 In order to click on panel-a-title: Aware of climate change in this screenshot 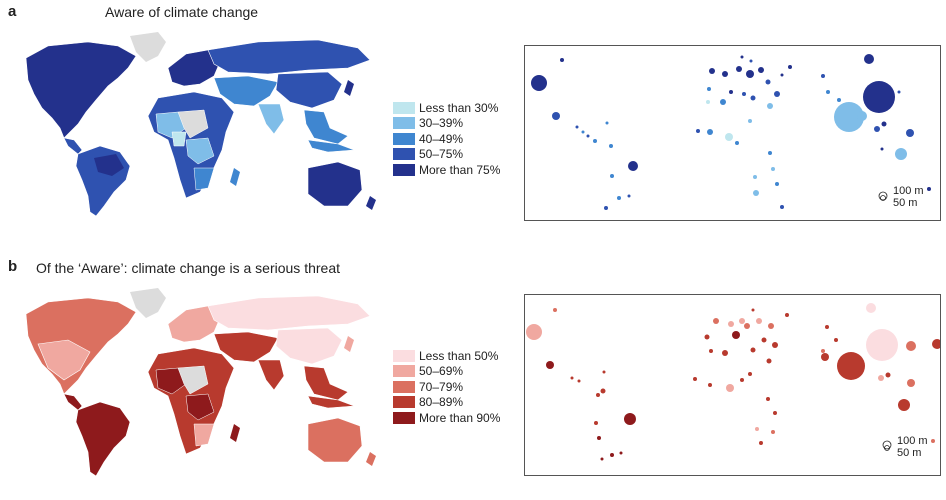, I will do `click(182, 12)`.